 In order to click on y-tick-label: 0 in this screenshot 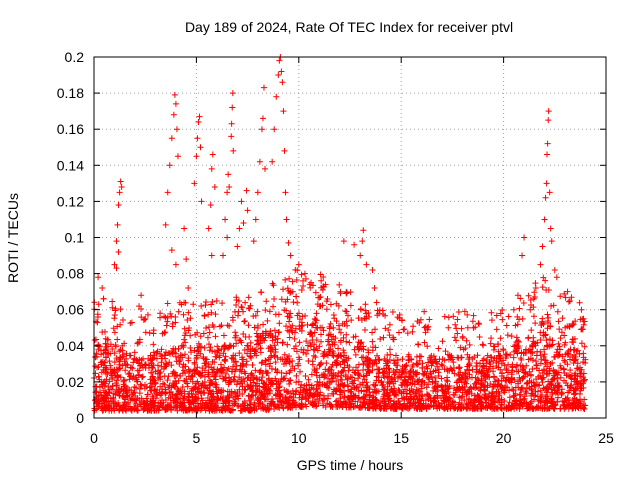, I will do `click(80, 418)`.